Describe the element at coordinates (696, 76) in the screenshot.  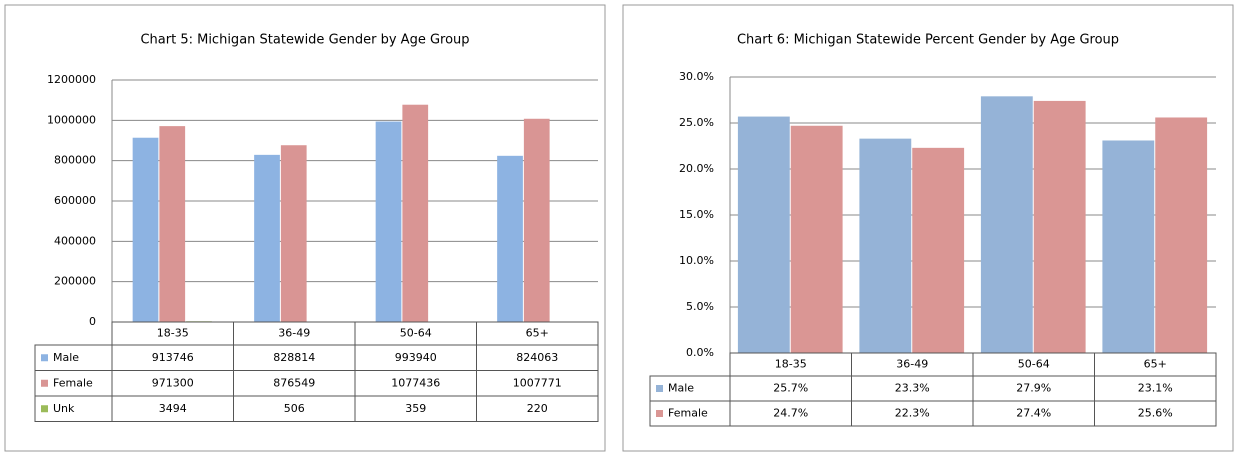
I see `y-tick-label: 30.0%` at that location.